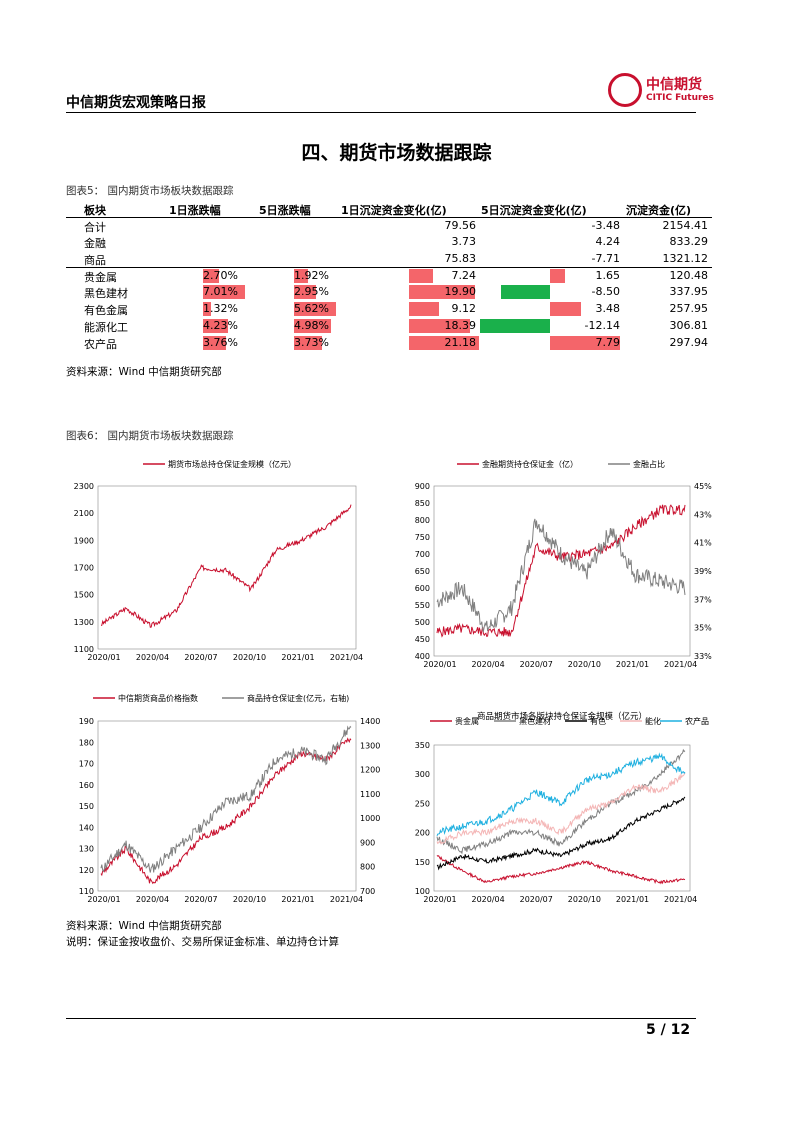 Image resolution: width=793 pixels, height=1122 pixels. I want to click on legend-label: 中信期货商品价格指数, so click(158, 698).